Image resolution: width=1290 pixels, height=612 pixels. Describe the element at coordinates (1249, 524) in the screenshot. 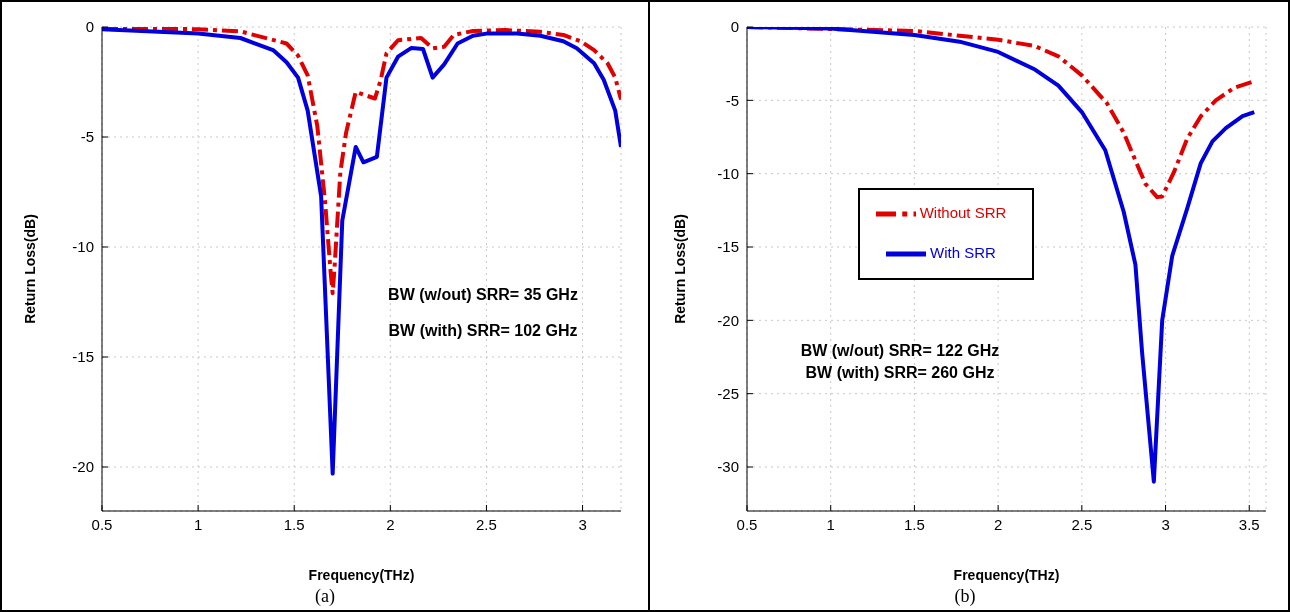

I see `x-tick-label: 3.5` at that location.